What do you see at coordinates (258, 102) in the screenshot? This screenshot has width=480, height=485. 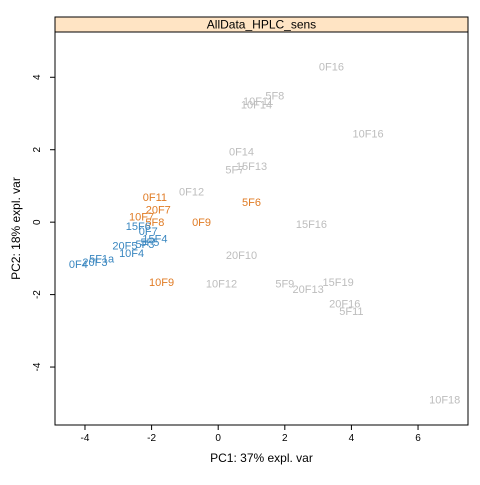 I see `data-point-label: 10F11` at bounding box center [258, 102].